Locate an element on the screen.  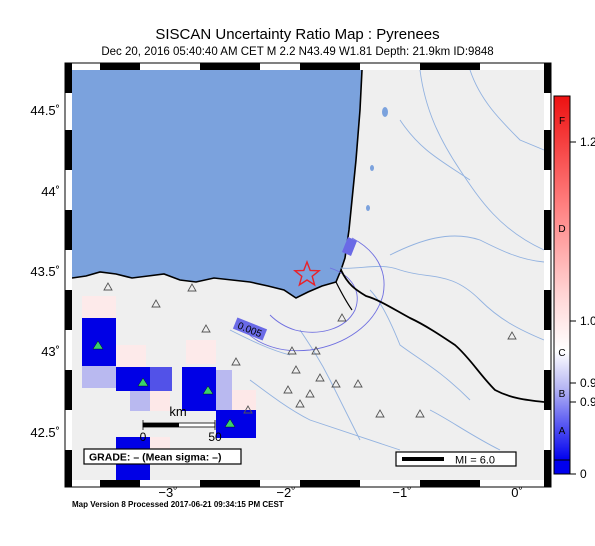
scale-bar: km 0 50 is located at coordinates (181, 424).